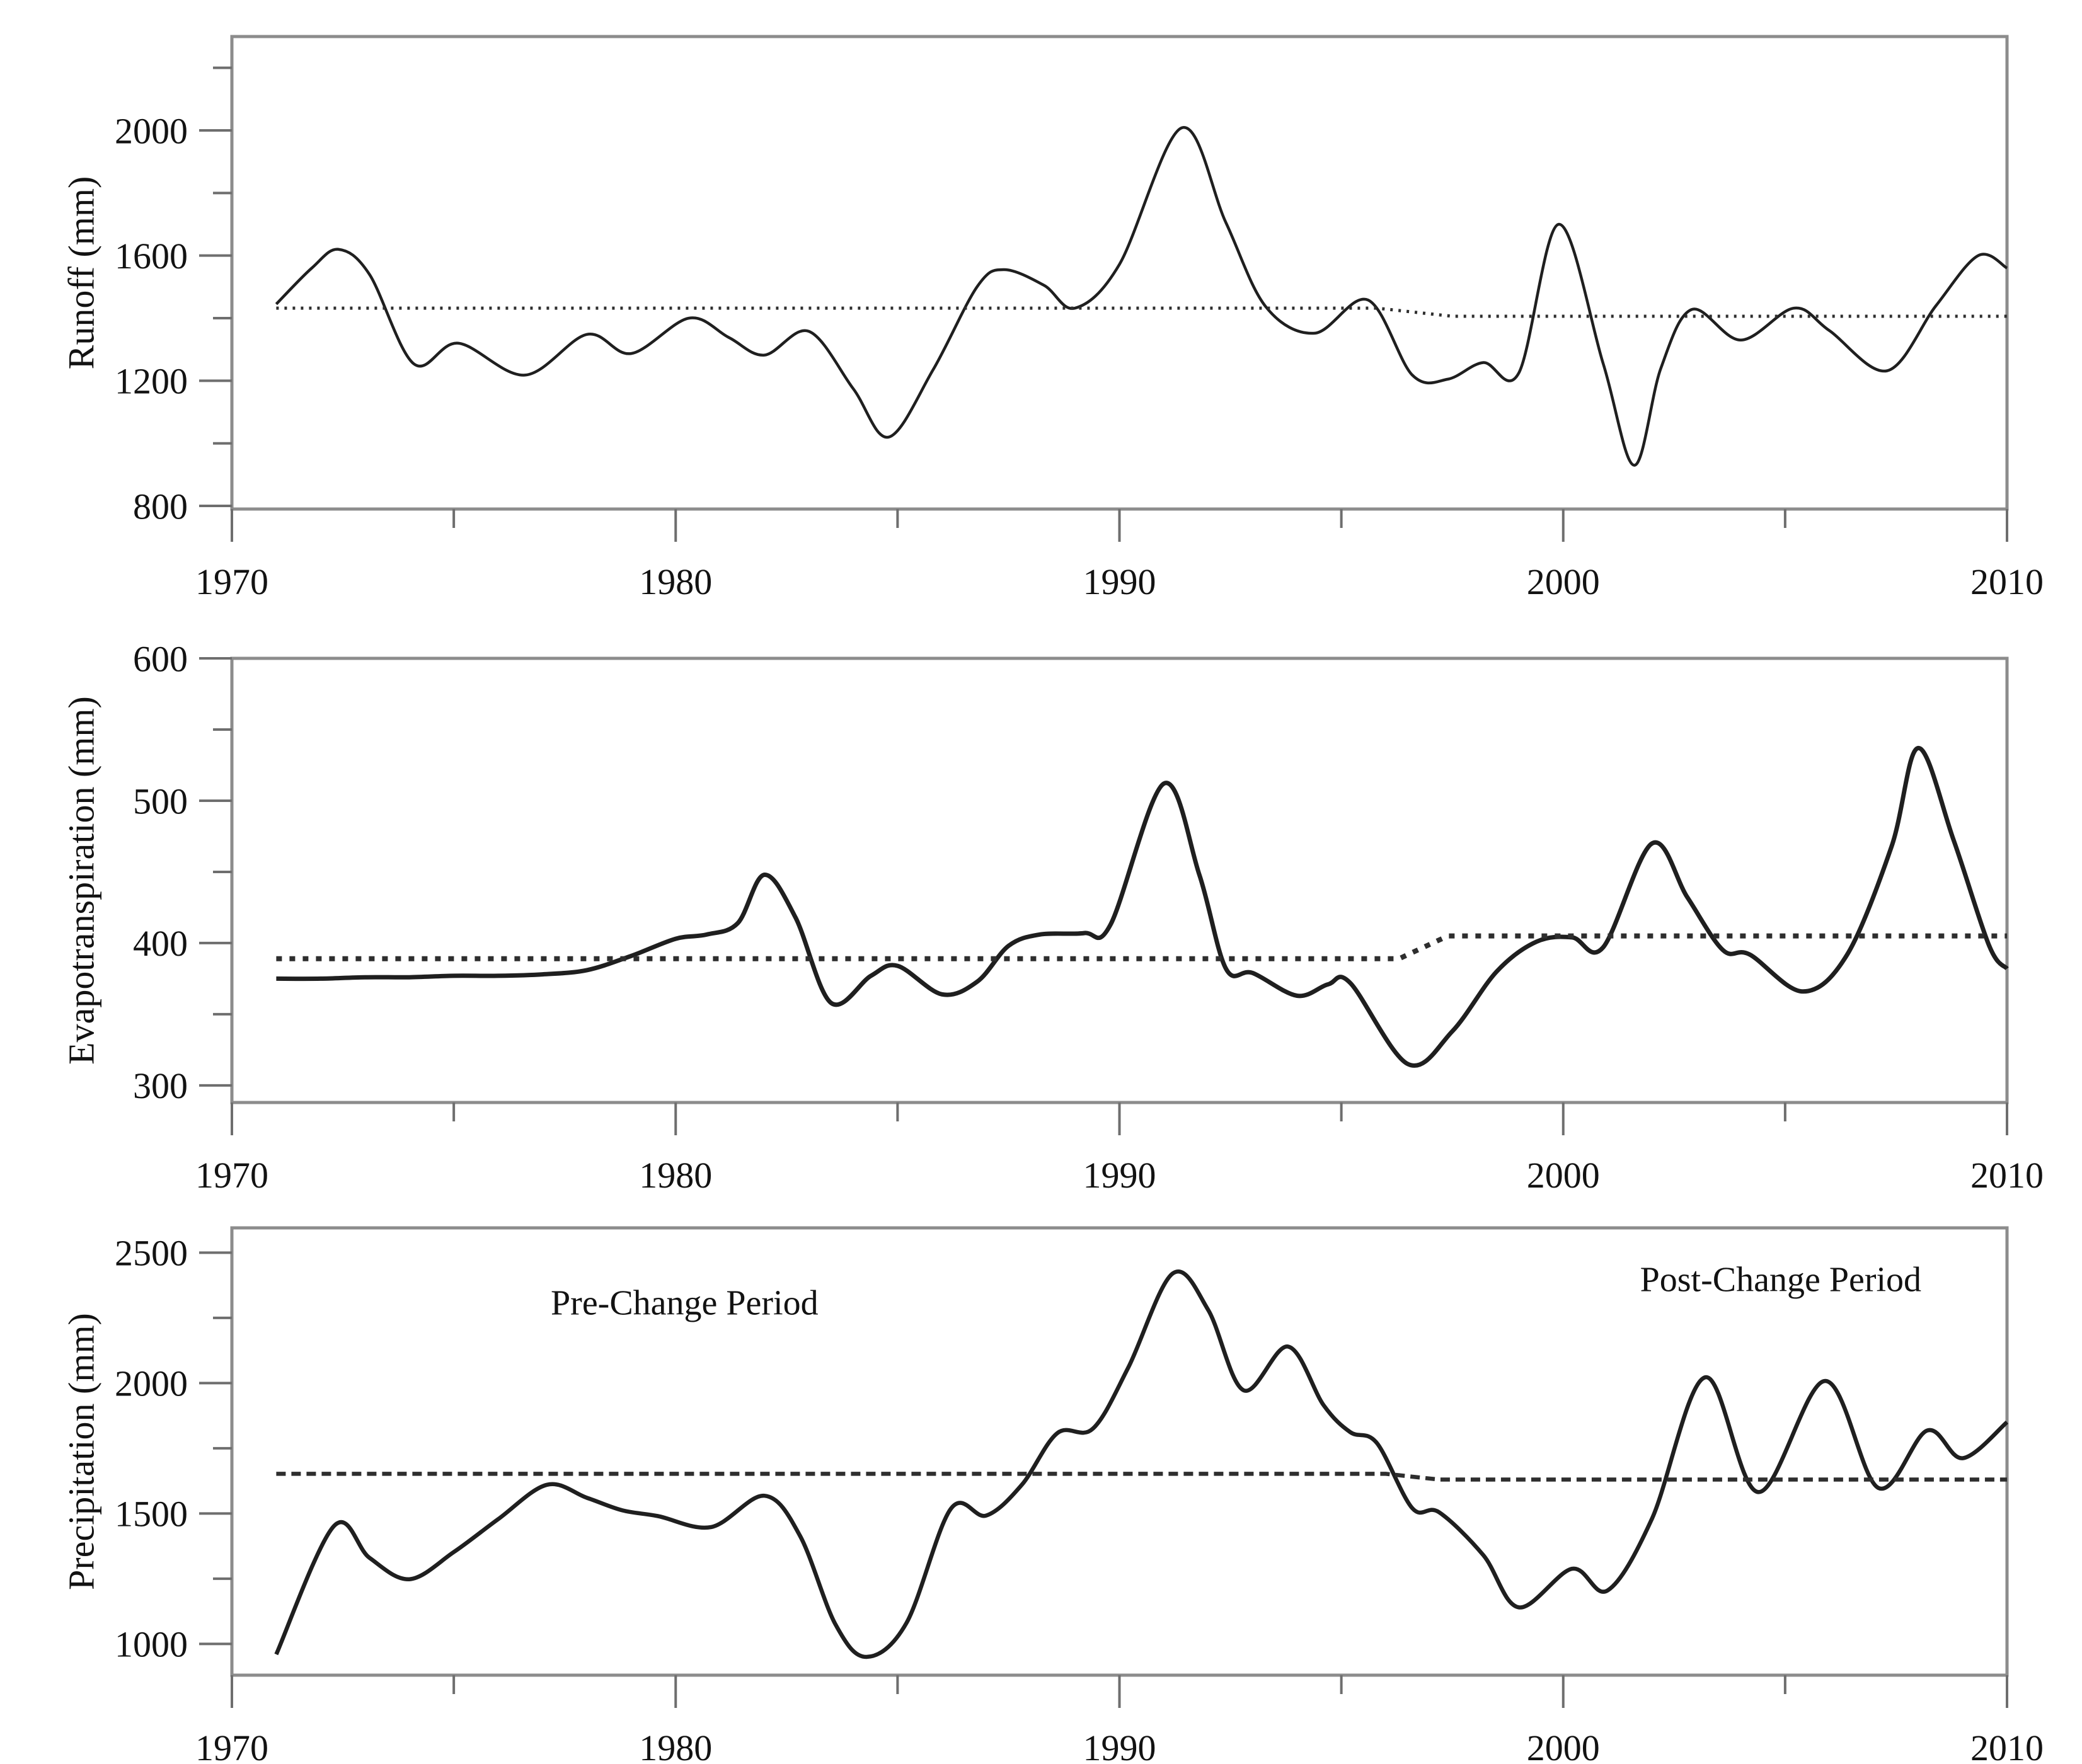  I want to click on runoff-y-tick-label: 1200, so click(151, 381).